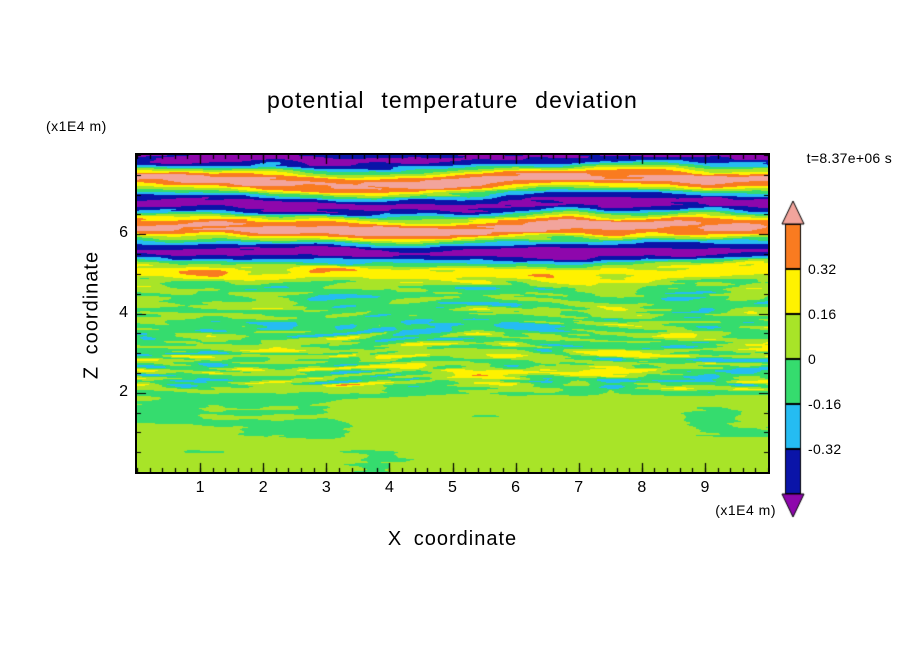 Image resolution: width=904 pixels, height=654 pixels. What do you see at coordinates (812, 359) in the screenshot?
I see `colorbar-label: 0` at bounding box center [812, 359].